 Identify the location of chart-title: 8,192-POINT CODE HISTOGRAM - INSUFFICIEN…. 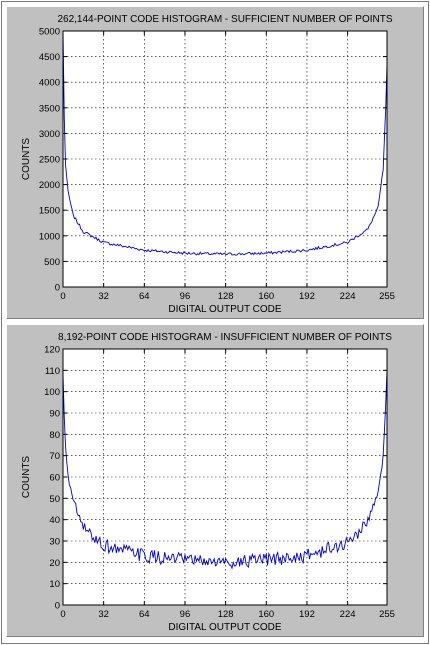
(225, 337).